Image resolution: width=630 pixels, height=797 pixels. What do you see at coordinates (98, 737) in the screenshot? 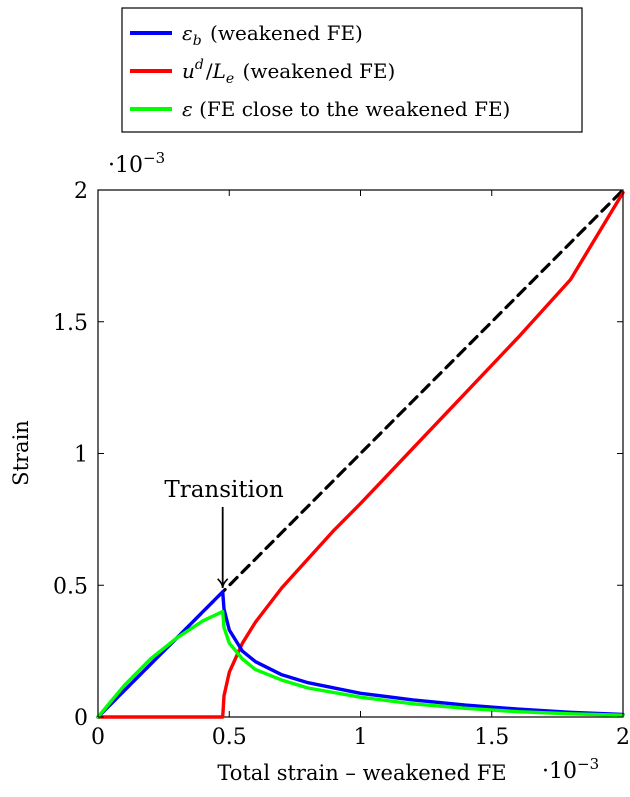
I see `x-tick-label-0: 0` at bounding box center [98, 737].